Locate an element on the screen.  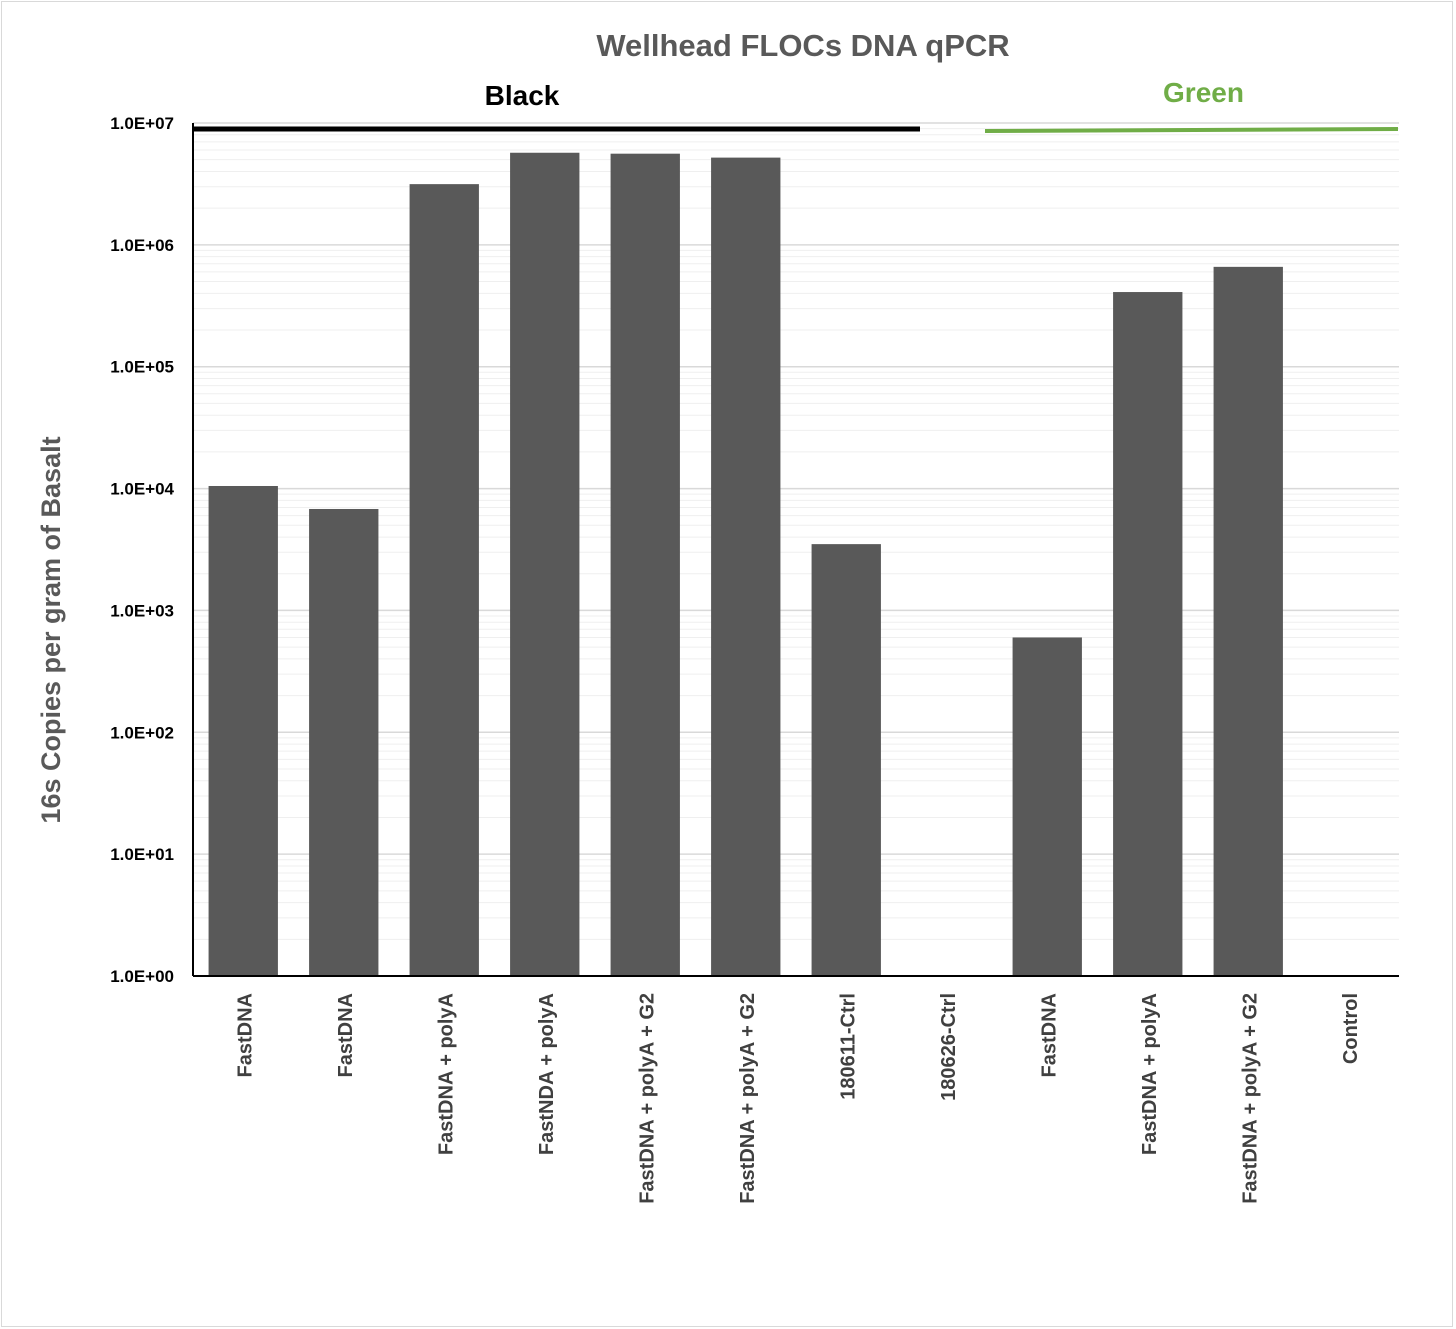
y-tick-label: 1.0E+01 is located at coordinates (142, 854).